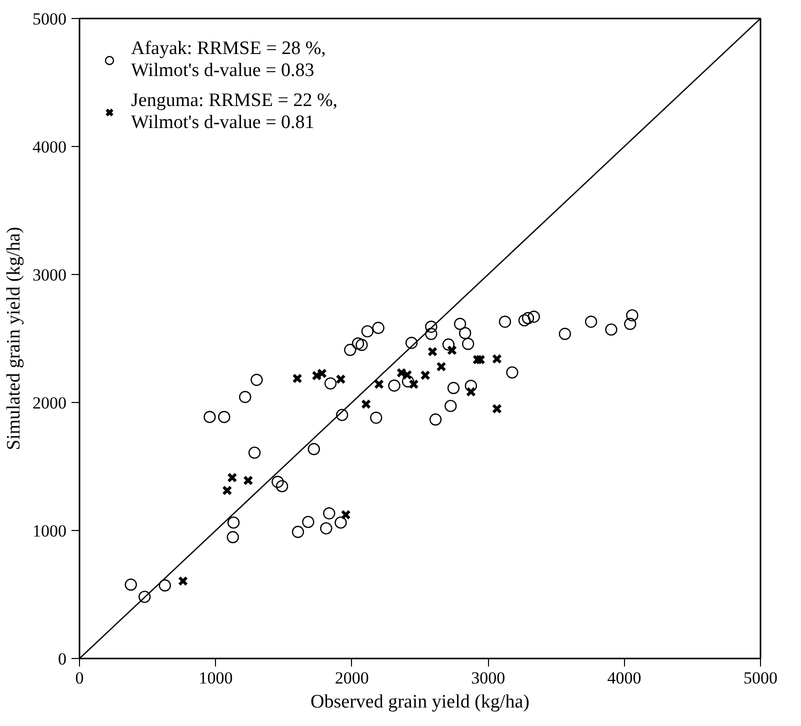  Describe the element at coordinates (14, 338) in the screenshot. I see `y-axis-title: Simulated grain yield (kg/ha)` at that location.